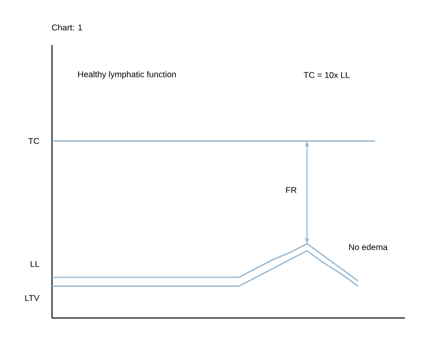 This screenshot has height=352, width=444. Describe the element at coordinates (368, 247) in the screenshot. I see `annotation: No edema` at that location.